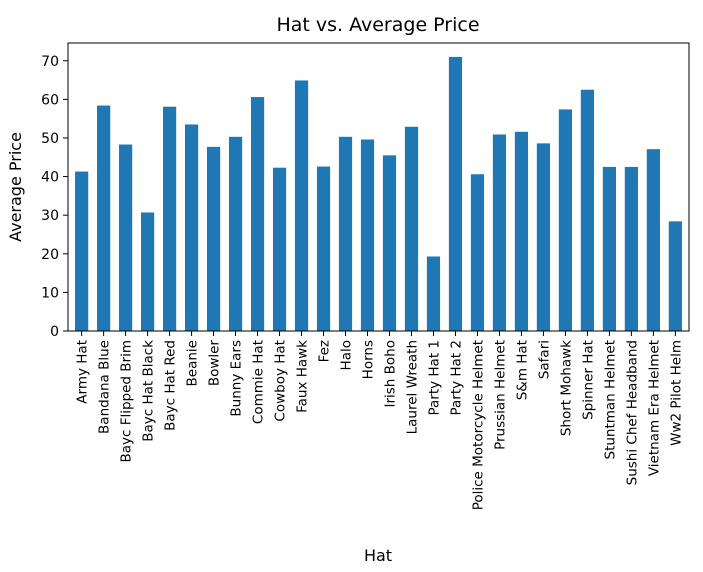 This screenshot has height=572, width=703. I want to click on x-tick-label: Vietnam Era Helmet, so click(654, 408).